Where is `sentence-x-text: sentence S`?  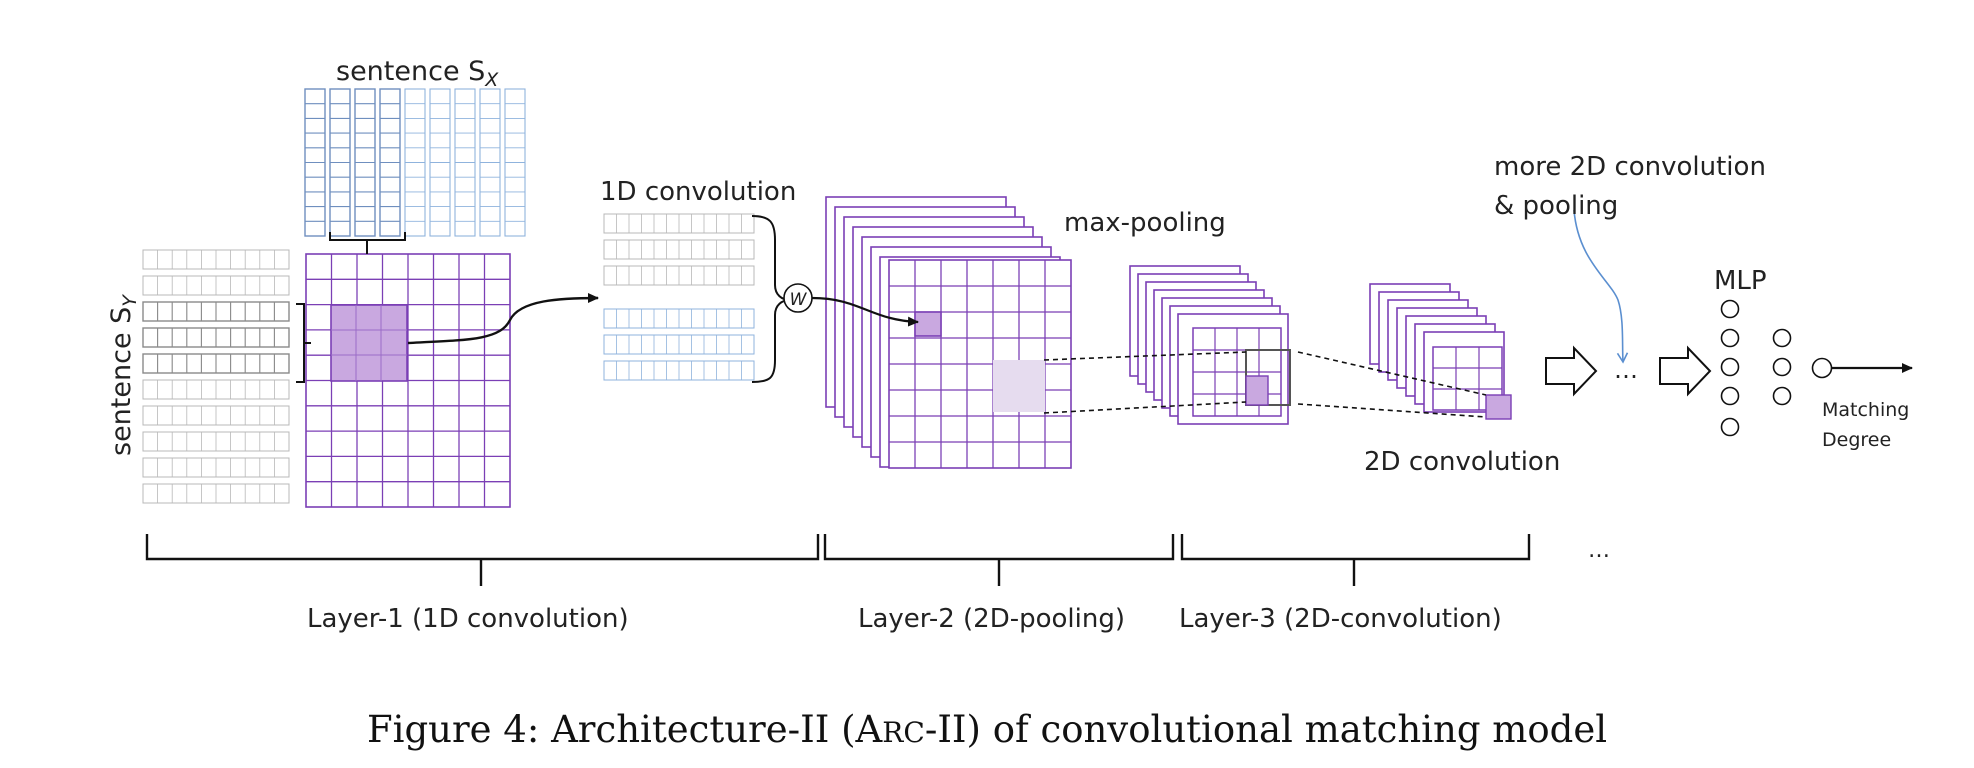
sentence-x-text: sentence S is located at coordinates (410, 71).